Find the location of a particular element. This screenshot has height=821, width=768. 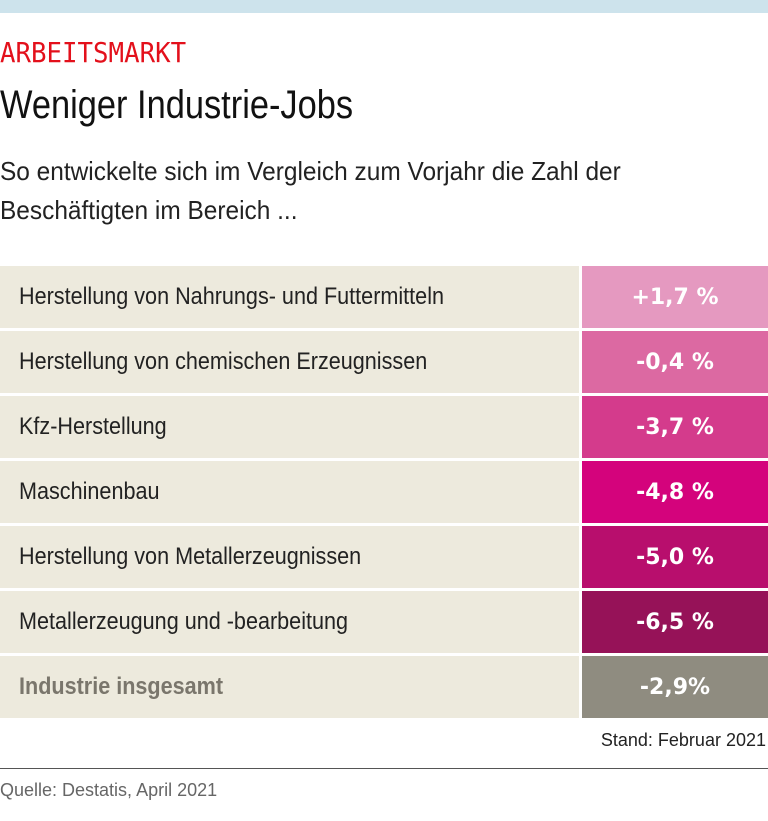

table-row: Industrie insgesamt -2,9% is located at coordinates (384, 687).